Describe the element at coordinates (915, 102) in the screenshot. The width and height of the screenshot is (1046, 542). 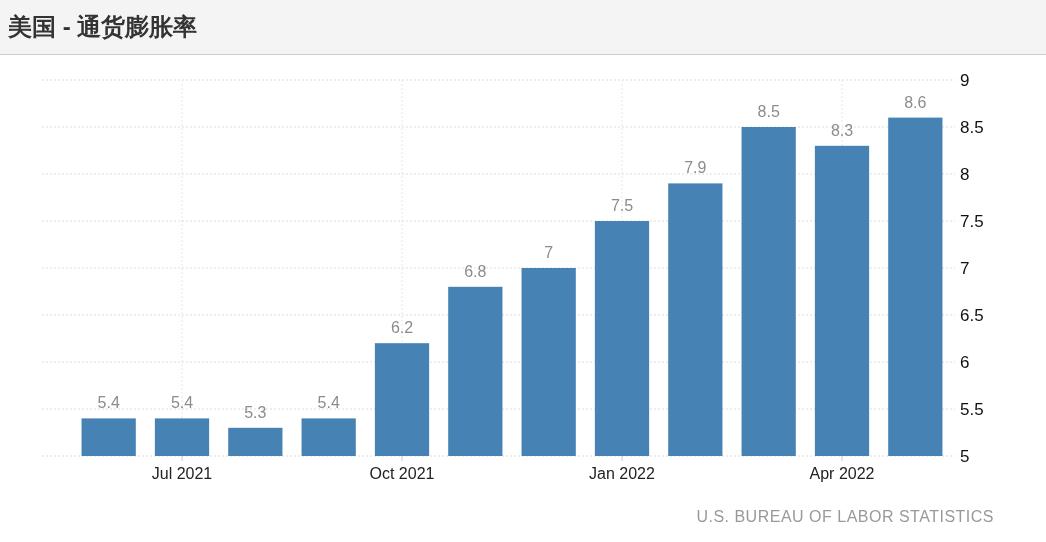
I see `data-label: 8.6` at that location.